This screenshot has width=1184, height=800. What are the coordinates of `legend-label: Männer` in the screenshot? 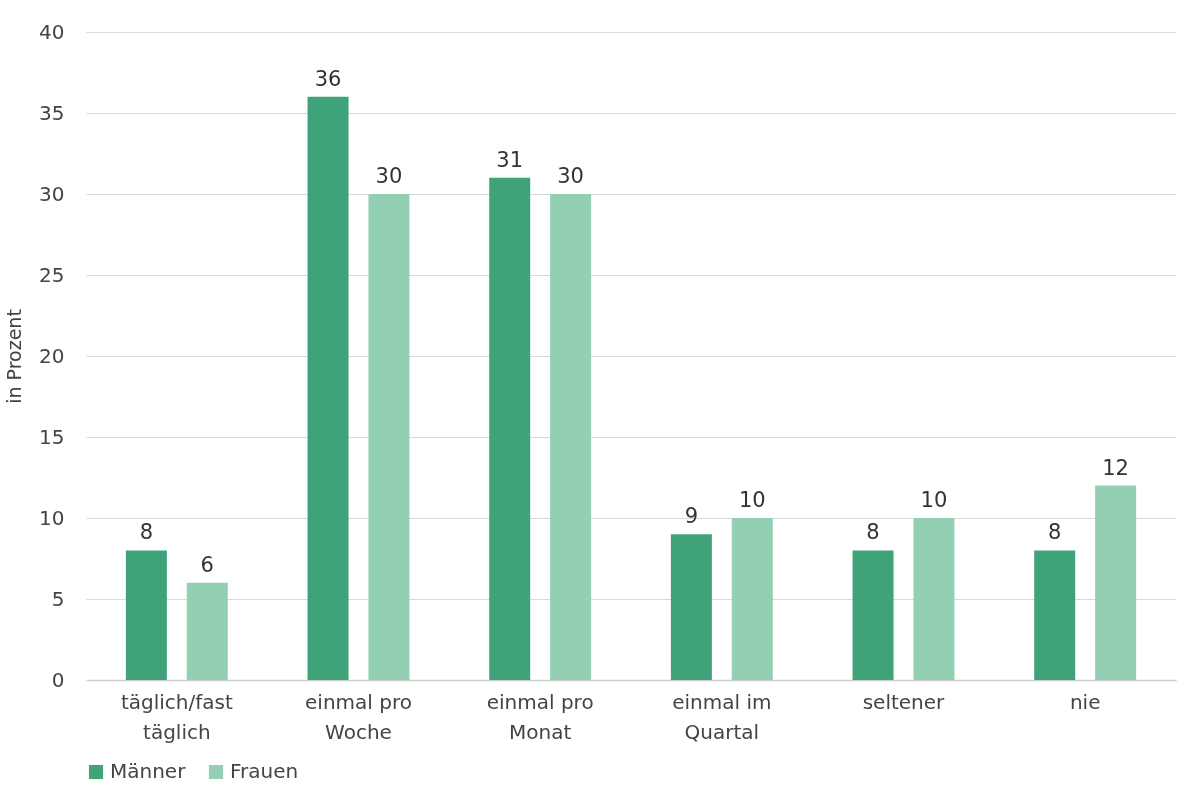 It's located at (148, 771).